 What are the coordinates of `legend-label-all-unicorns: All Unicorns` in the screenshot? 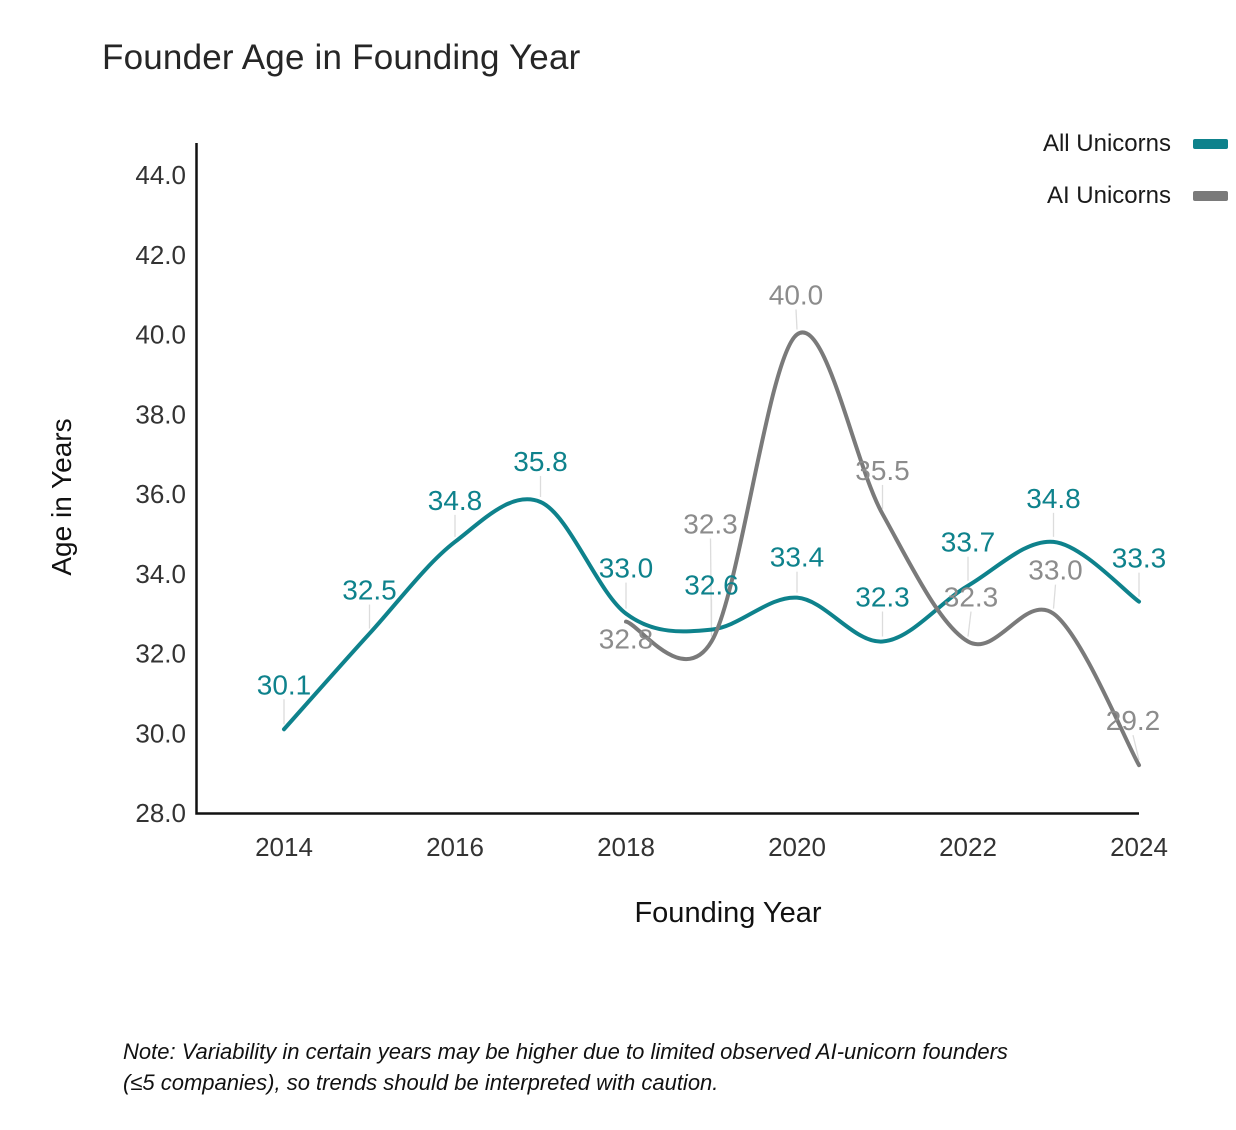 It's located at (1106, 143).